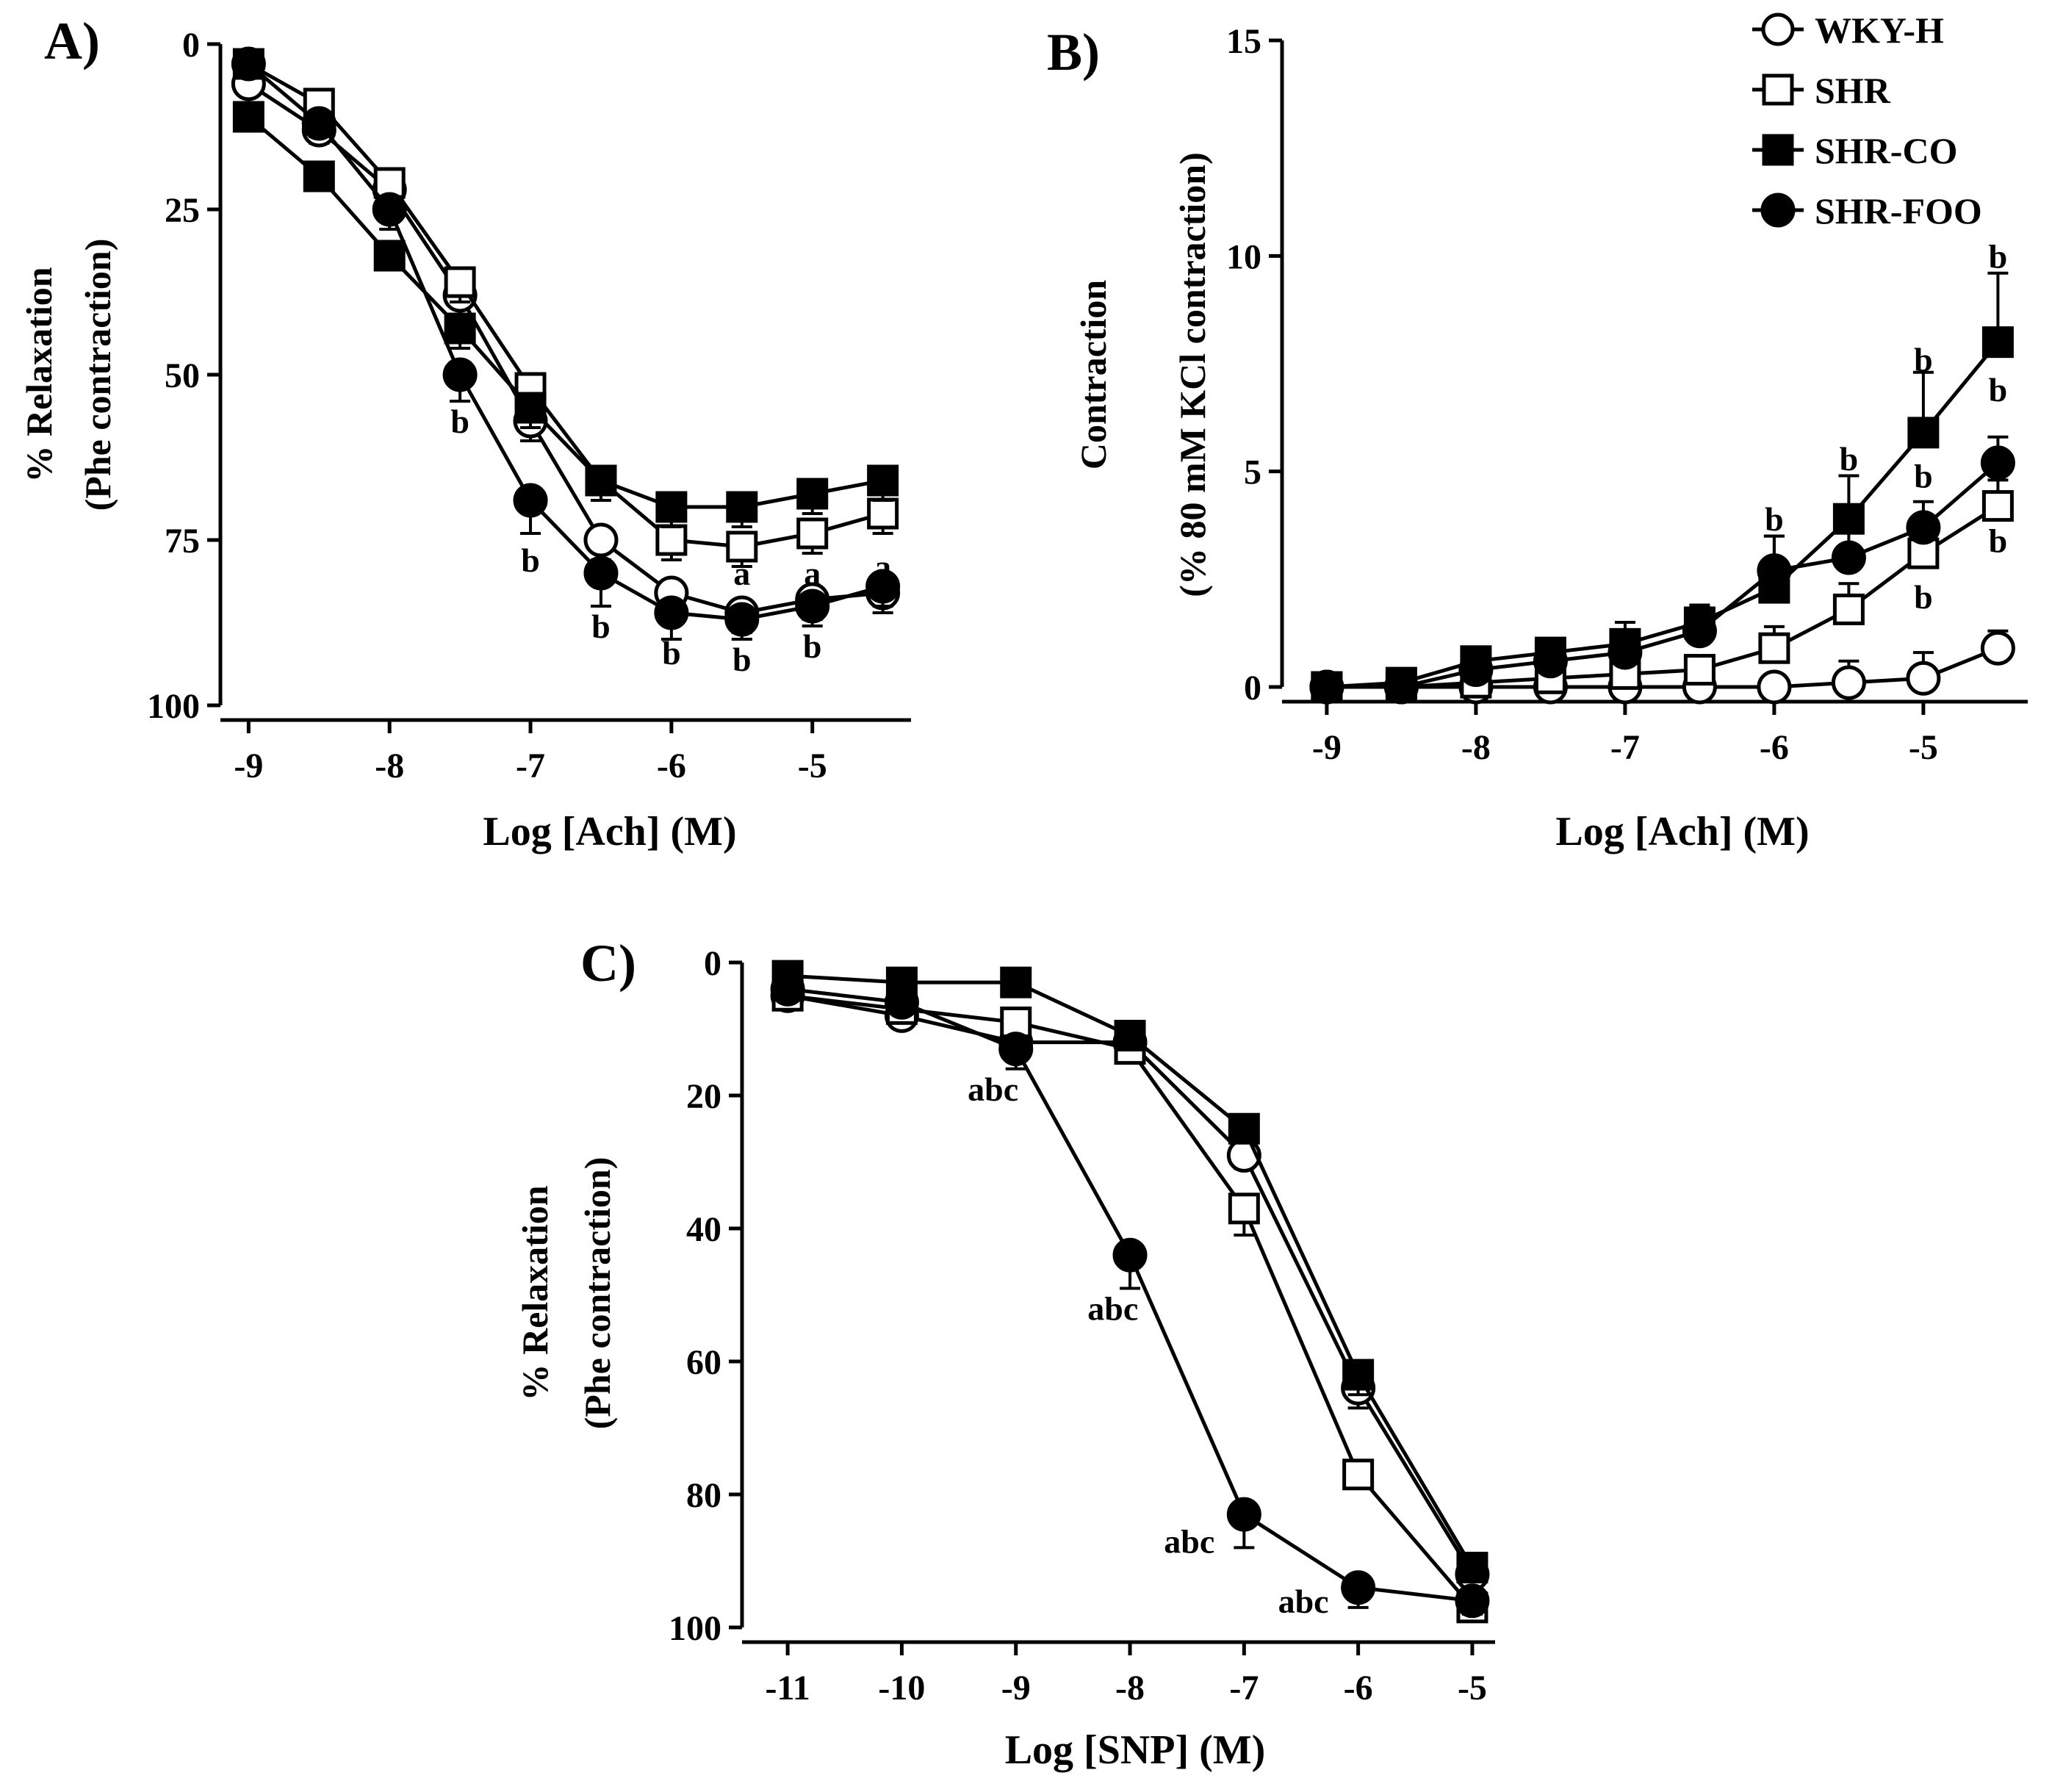 This screenshot has width=2052, height=1792. I want to click on panel-c-y-title-line2: (Phe contraction), so click(597, 1294).